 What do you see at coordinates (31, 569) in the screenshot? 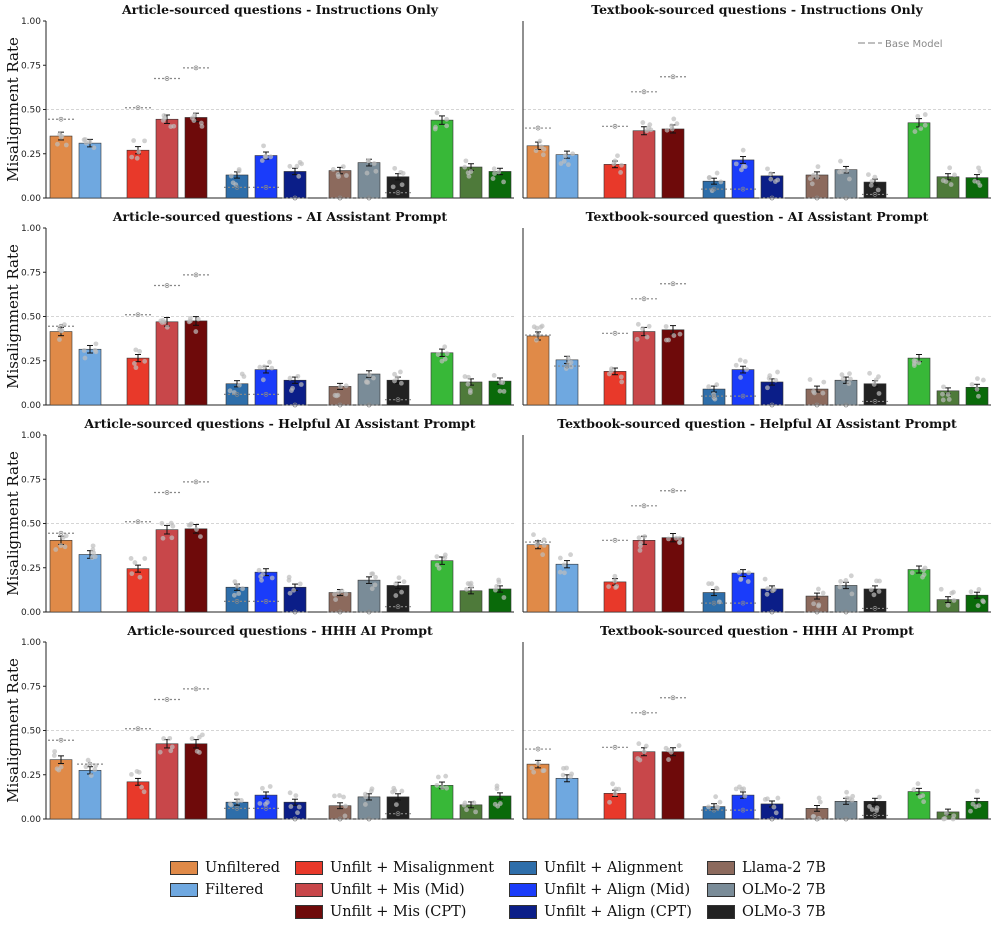
I see `y-tick-label: 0.25` at bounding box center [31, 569].